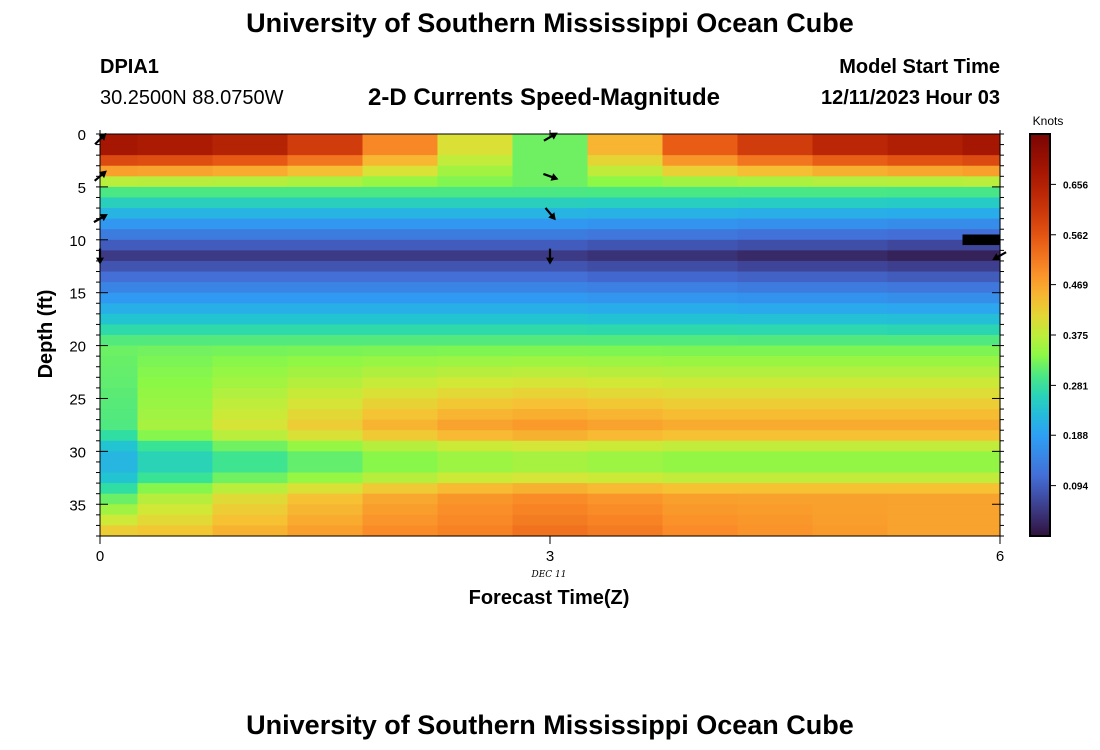 The height and width of the screenshot is (750, 1100). I want to click on colorbar-tick-label: 0.188, so click(1075, 436).